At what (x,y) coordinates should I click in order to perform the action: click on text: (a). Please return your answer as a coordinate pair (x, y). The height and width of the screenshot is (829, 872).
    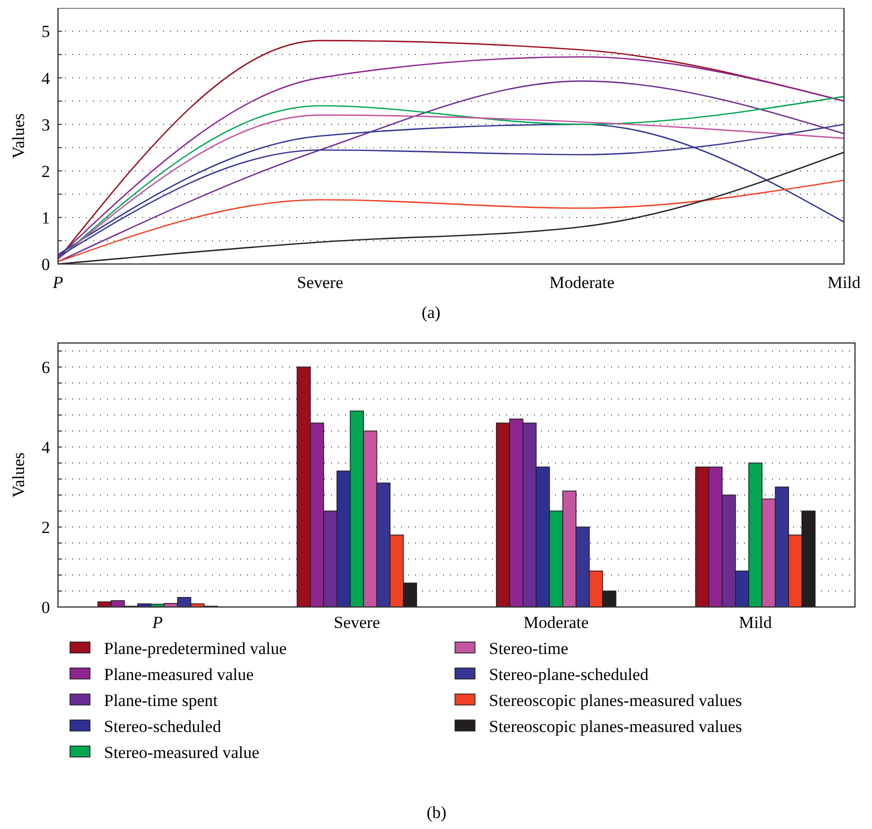
    Looking at the image, I should click on (431, 312).